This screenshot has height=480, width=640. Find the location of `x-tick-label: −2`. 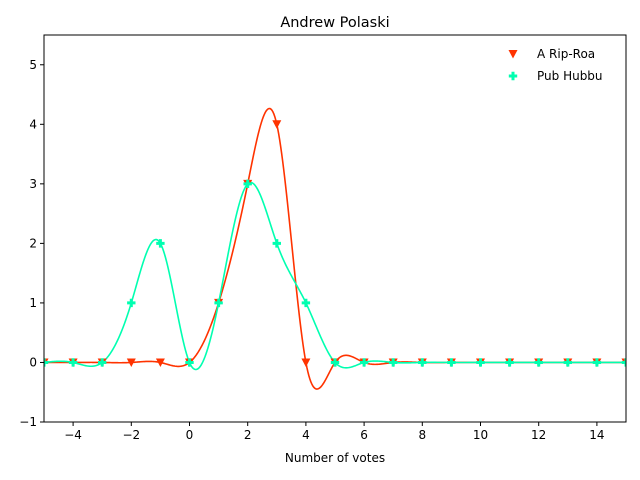

x-tick-label: −2 is located at coordinates (131, 435).